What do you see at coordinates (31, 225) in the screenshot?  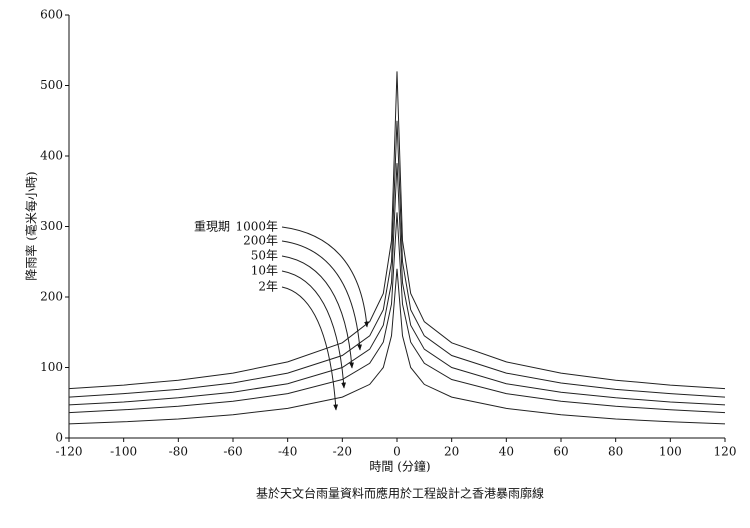 I see `y-axis-label: 降雨率 (毫米每小時)` at bounding box center [31, 225].